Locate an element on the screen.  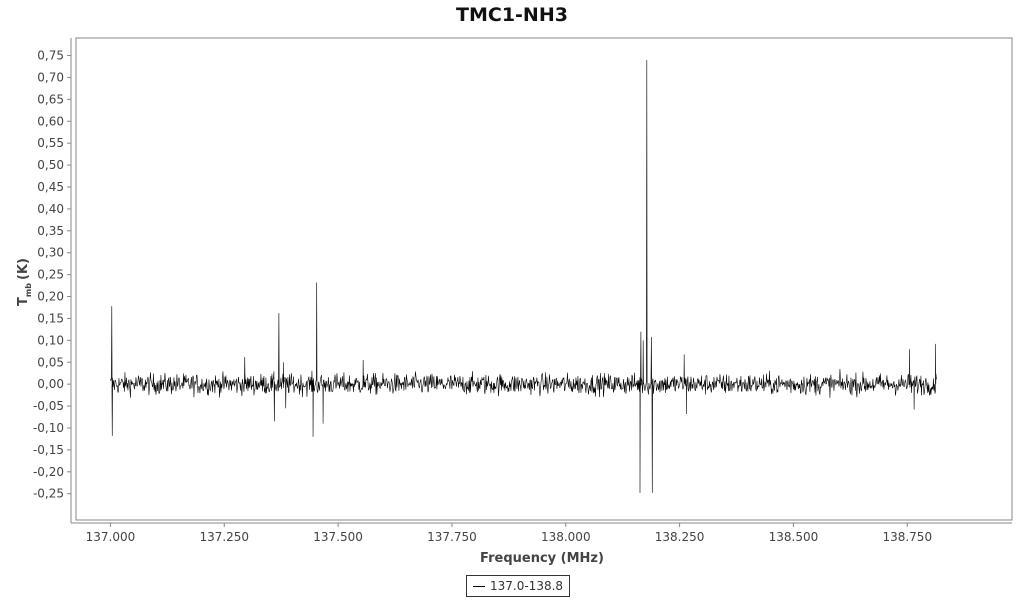
legend: 137.0-138.8 is located at coordinates (518, 586).